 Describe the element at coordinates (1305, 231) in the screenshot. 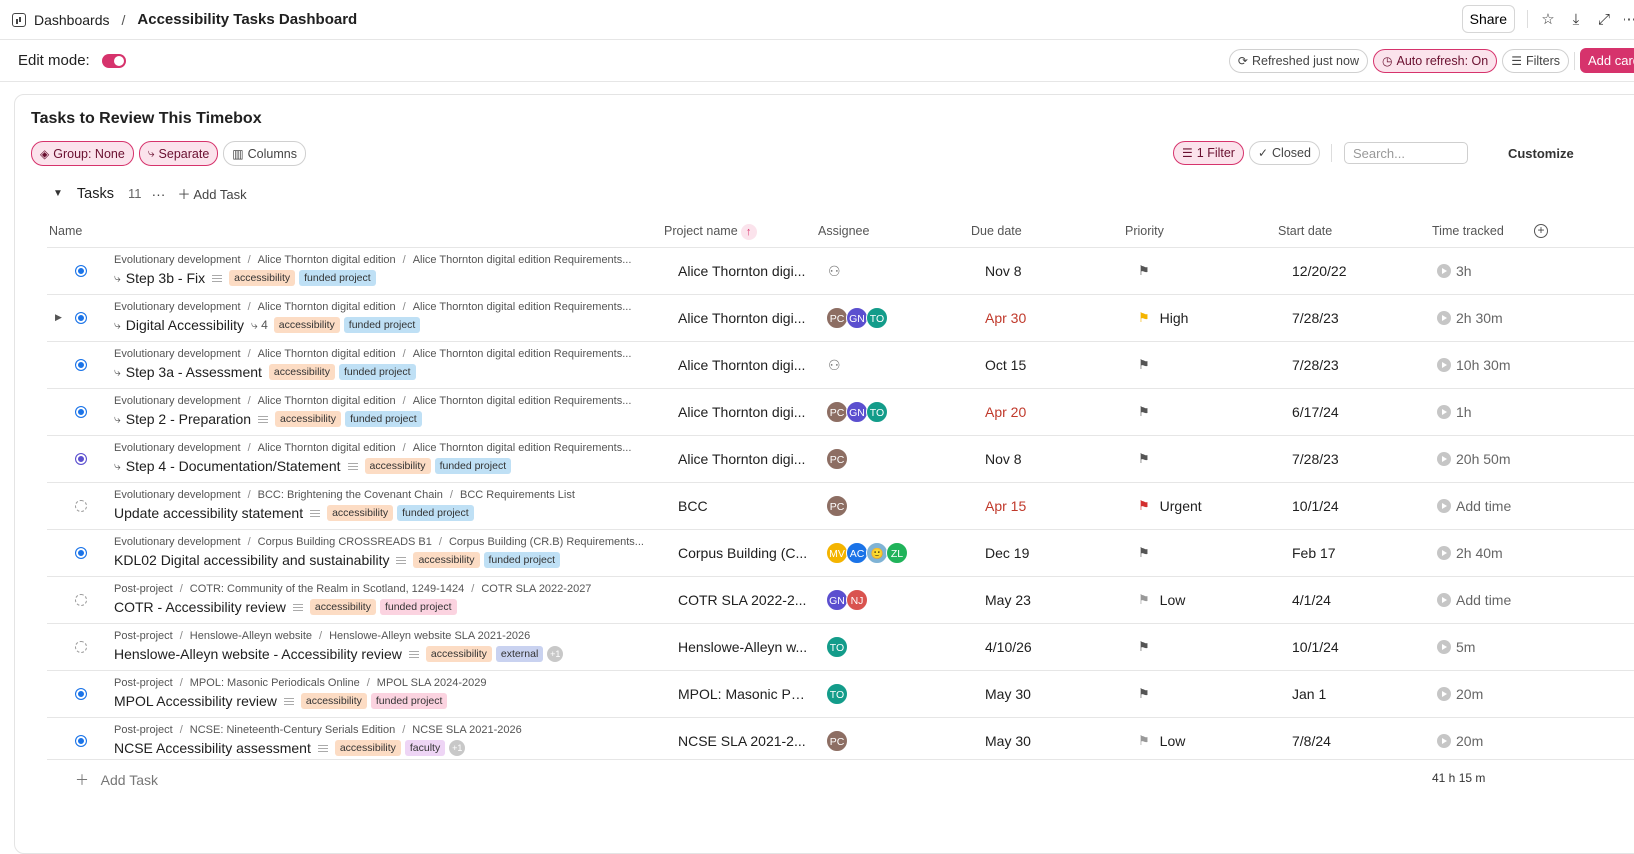

I see `column-header-start: Start date` at that location.